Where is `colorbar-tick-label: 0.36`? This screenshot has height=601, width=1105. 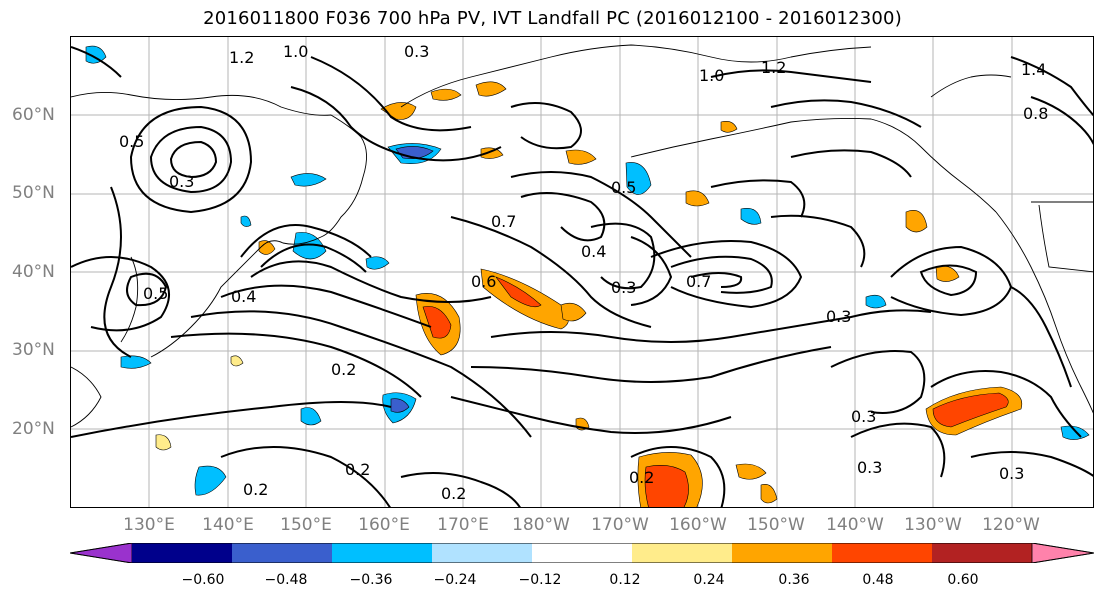
colorbar-tick-label: 0.36 is located at coordinates (794, 580).